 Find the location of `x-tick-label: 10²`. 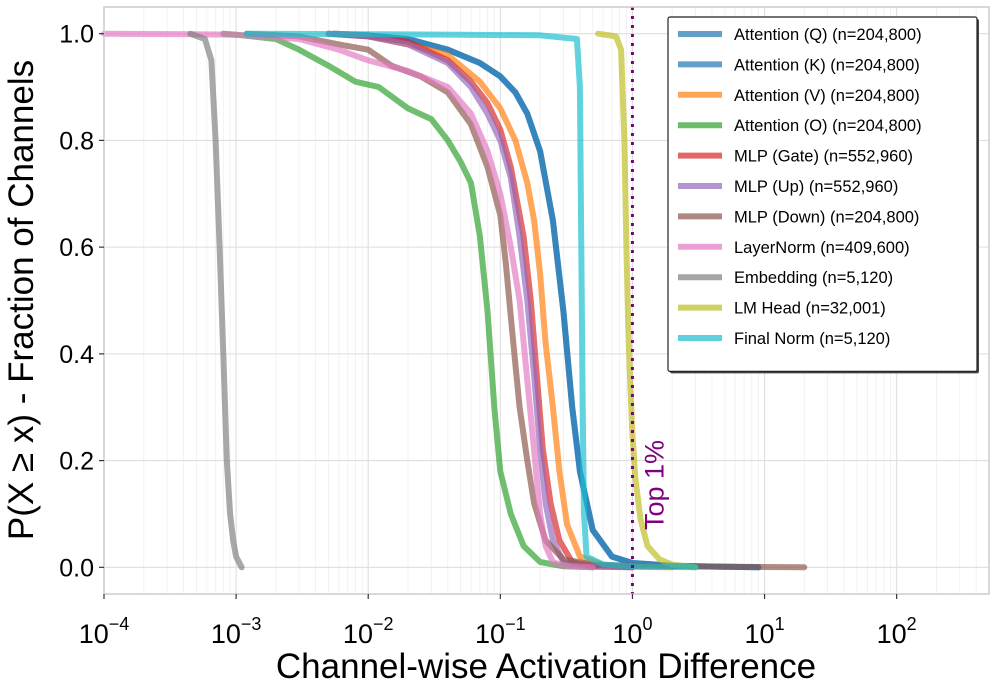

x-tick-label: 10² is located at coordinates (897, 631).